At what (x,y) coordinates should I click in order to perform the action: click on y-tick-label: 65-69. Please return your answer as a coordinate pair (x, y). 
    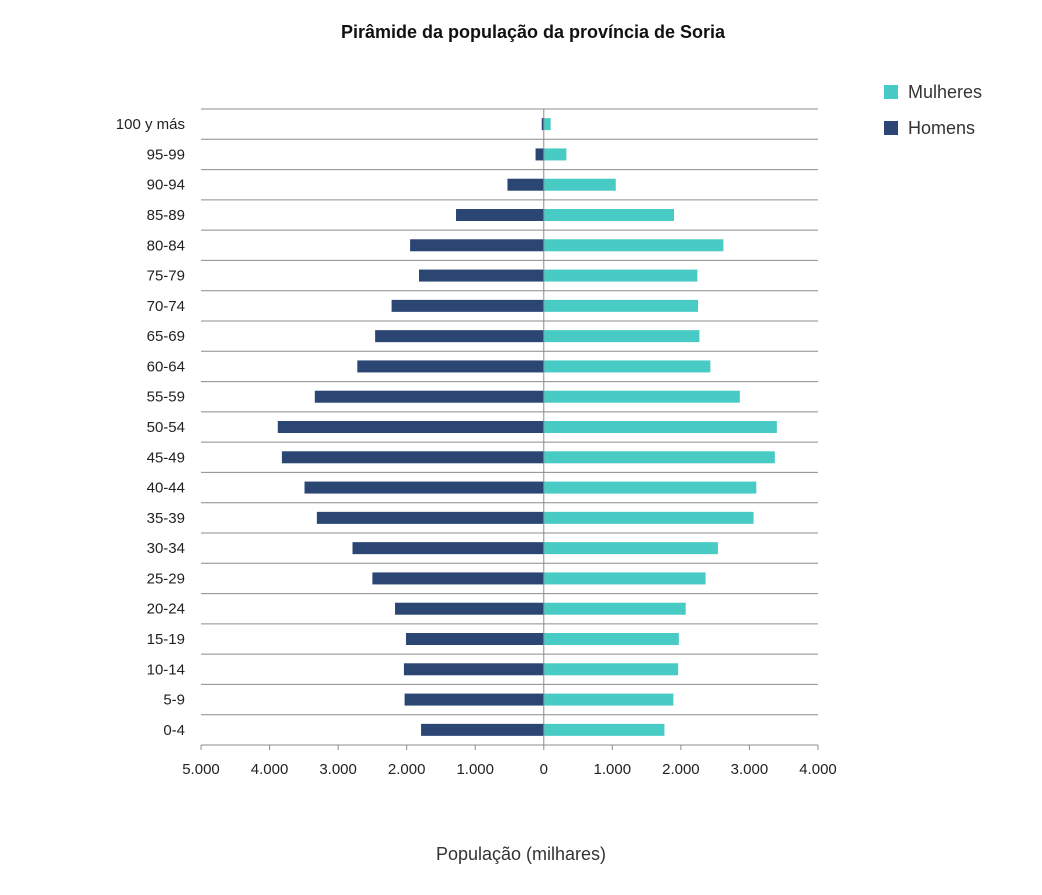
    Looking at the image, I should click on (166, 336).